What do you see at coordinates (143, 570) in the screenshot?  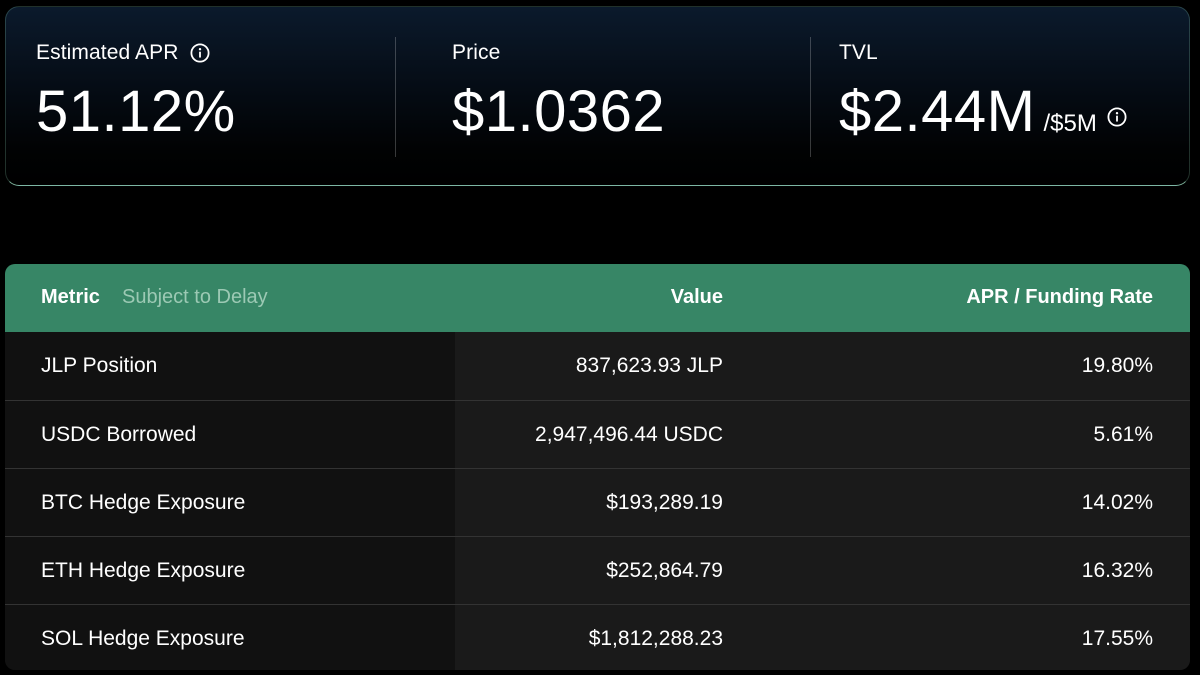 I see `metric-name: ETH Hedge Exposure` at bounding box center [143, 570].